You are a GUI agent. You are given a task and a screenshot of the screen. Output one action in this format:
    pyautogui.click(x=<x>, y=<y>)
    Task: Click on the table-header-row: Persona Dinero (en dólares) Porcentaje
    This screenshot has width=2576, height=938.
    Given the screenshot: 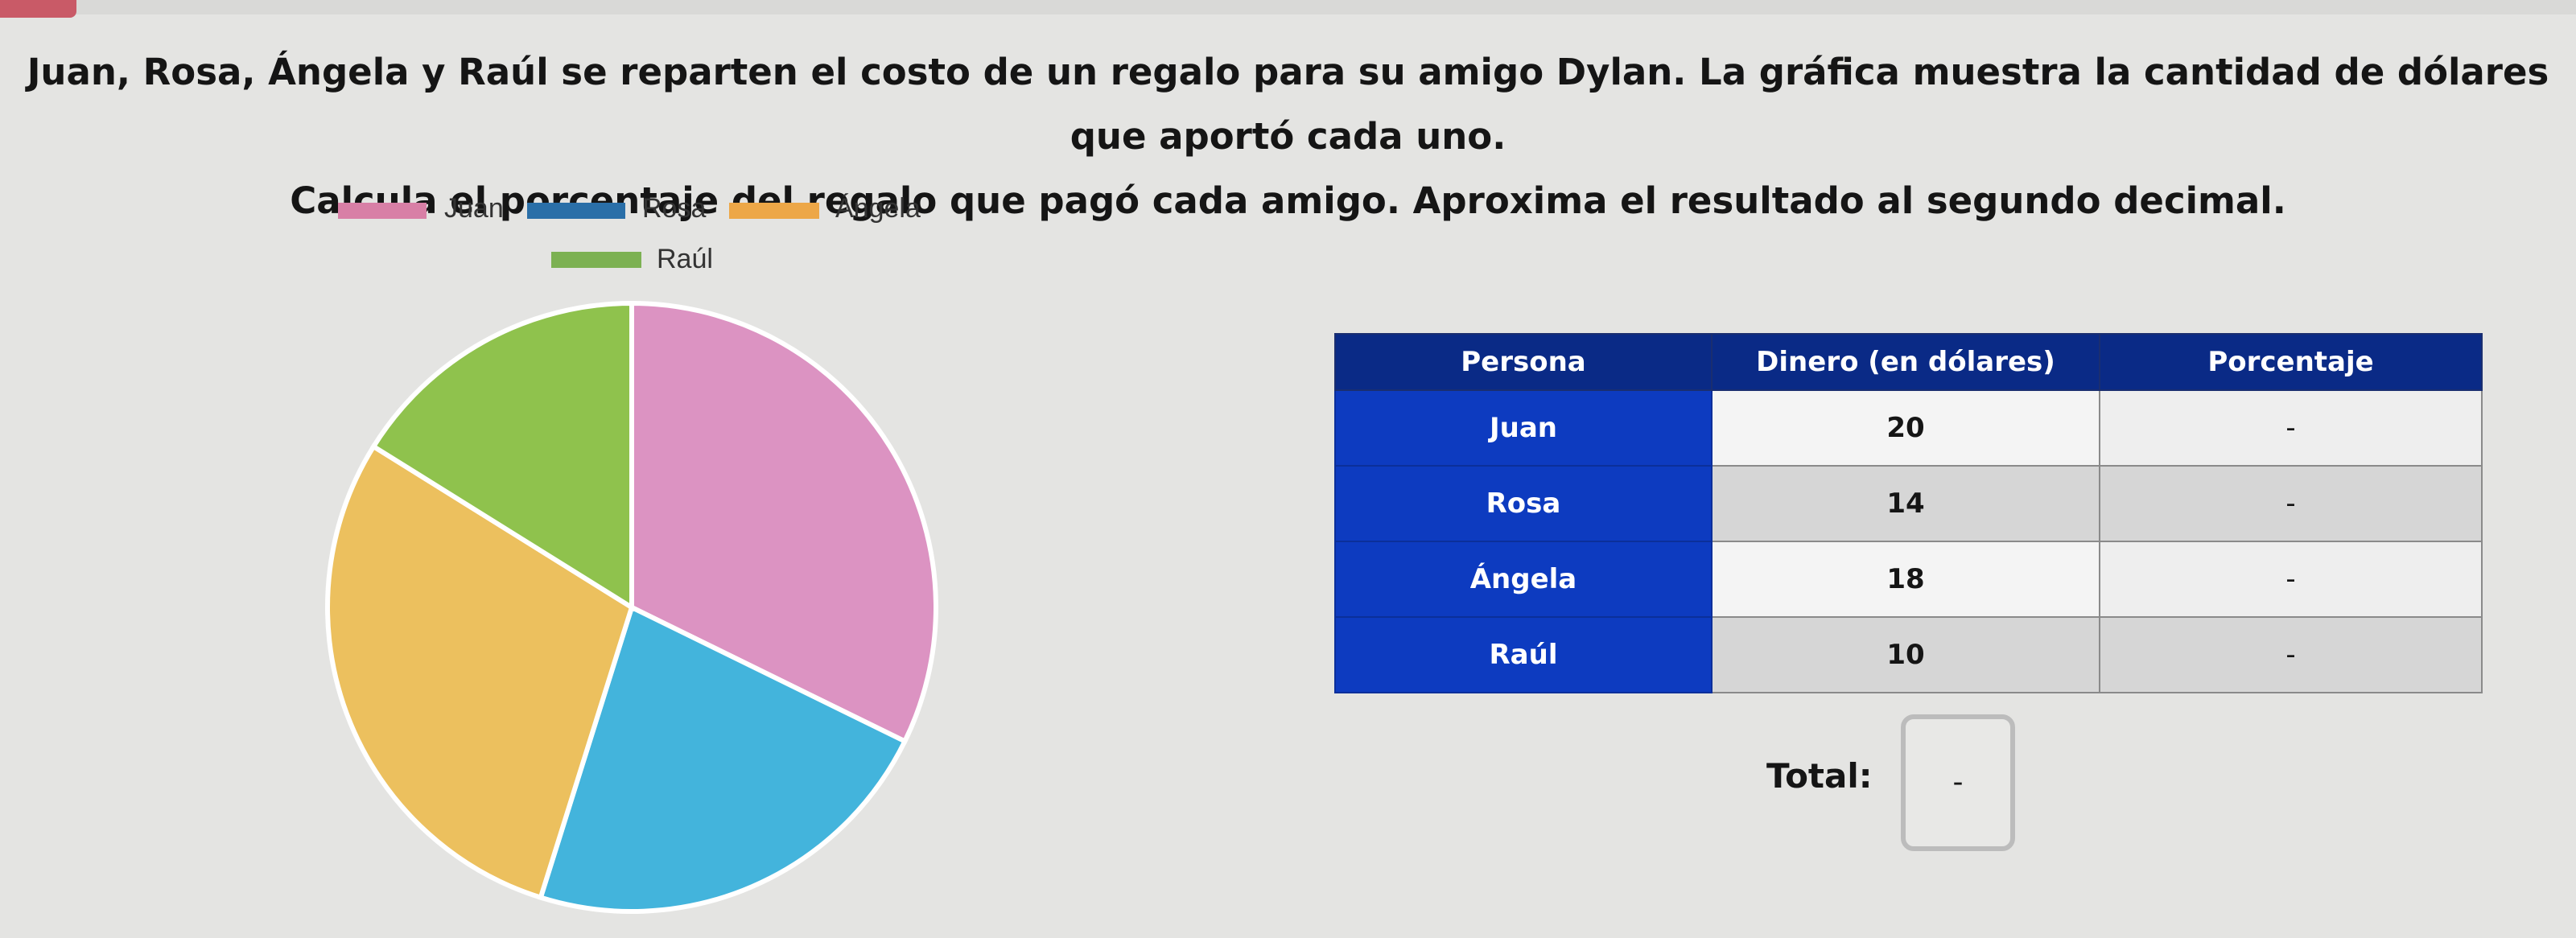 What is the action you would take?
    pyautogui.click(x=1908, y=362)
    